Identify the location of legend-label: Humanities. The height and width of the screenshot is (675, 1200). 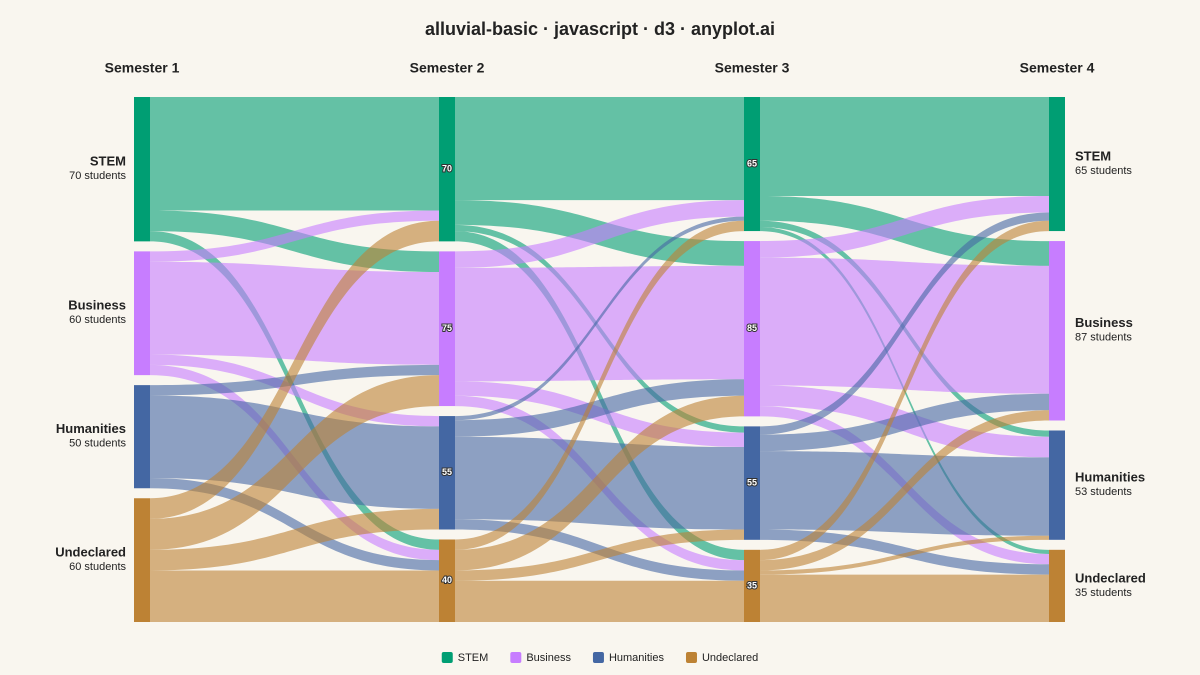
(637, 658).